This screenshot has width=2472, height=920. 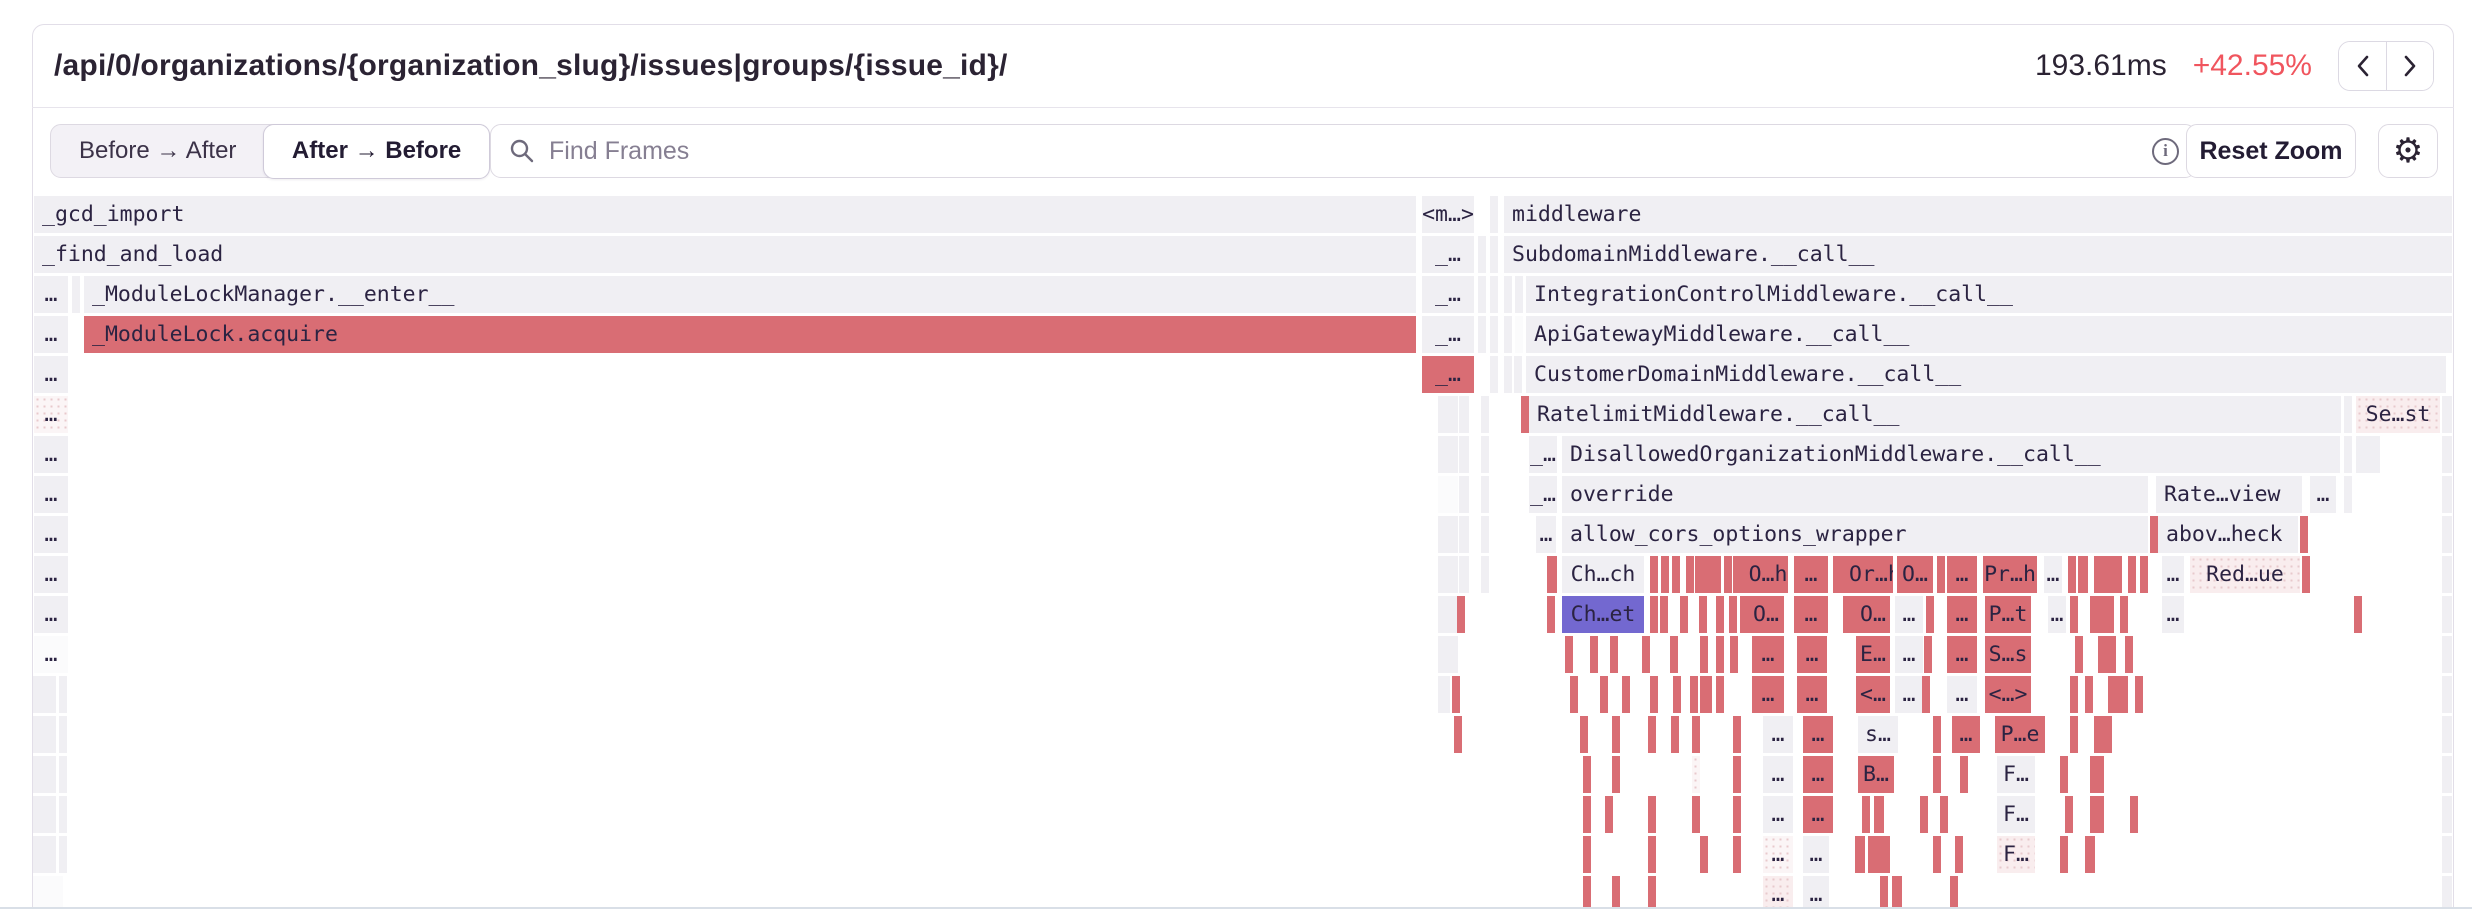 What do you see at coordinates (1603, 574) in the screenshot?
I see `flame-frame: Ch…ch` at bounding box center [1603, 574].